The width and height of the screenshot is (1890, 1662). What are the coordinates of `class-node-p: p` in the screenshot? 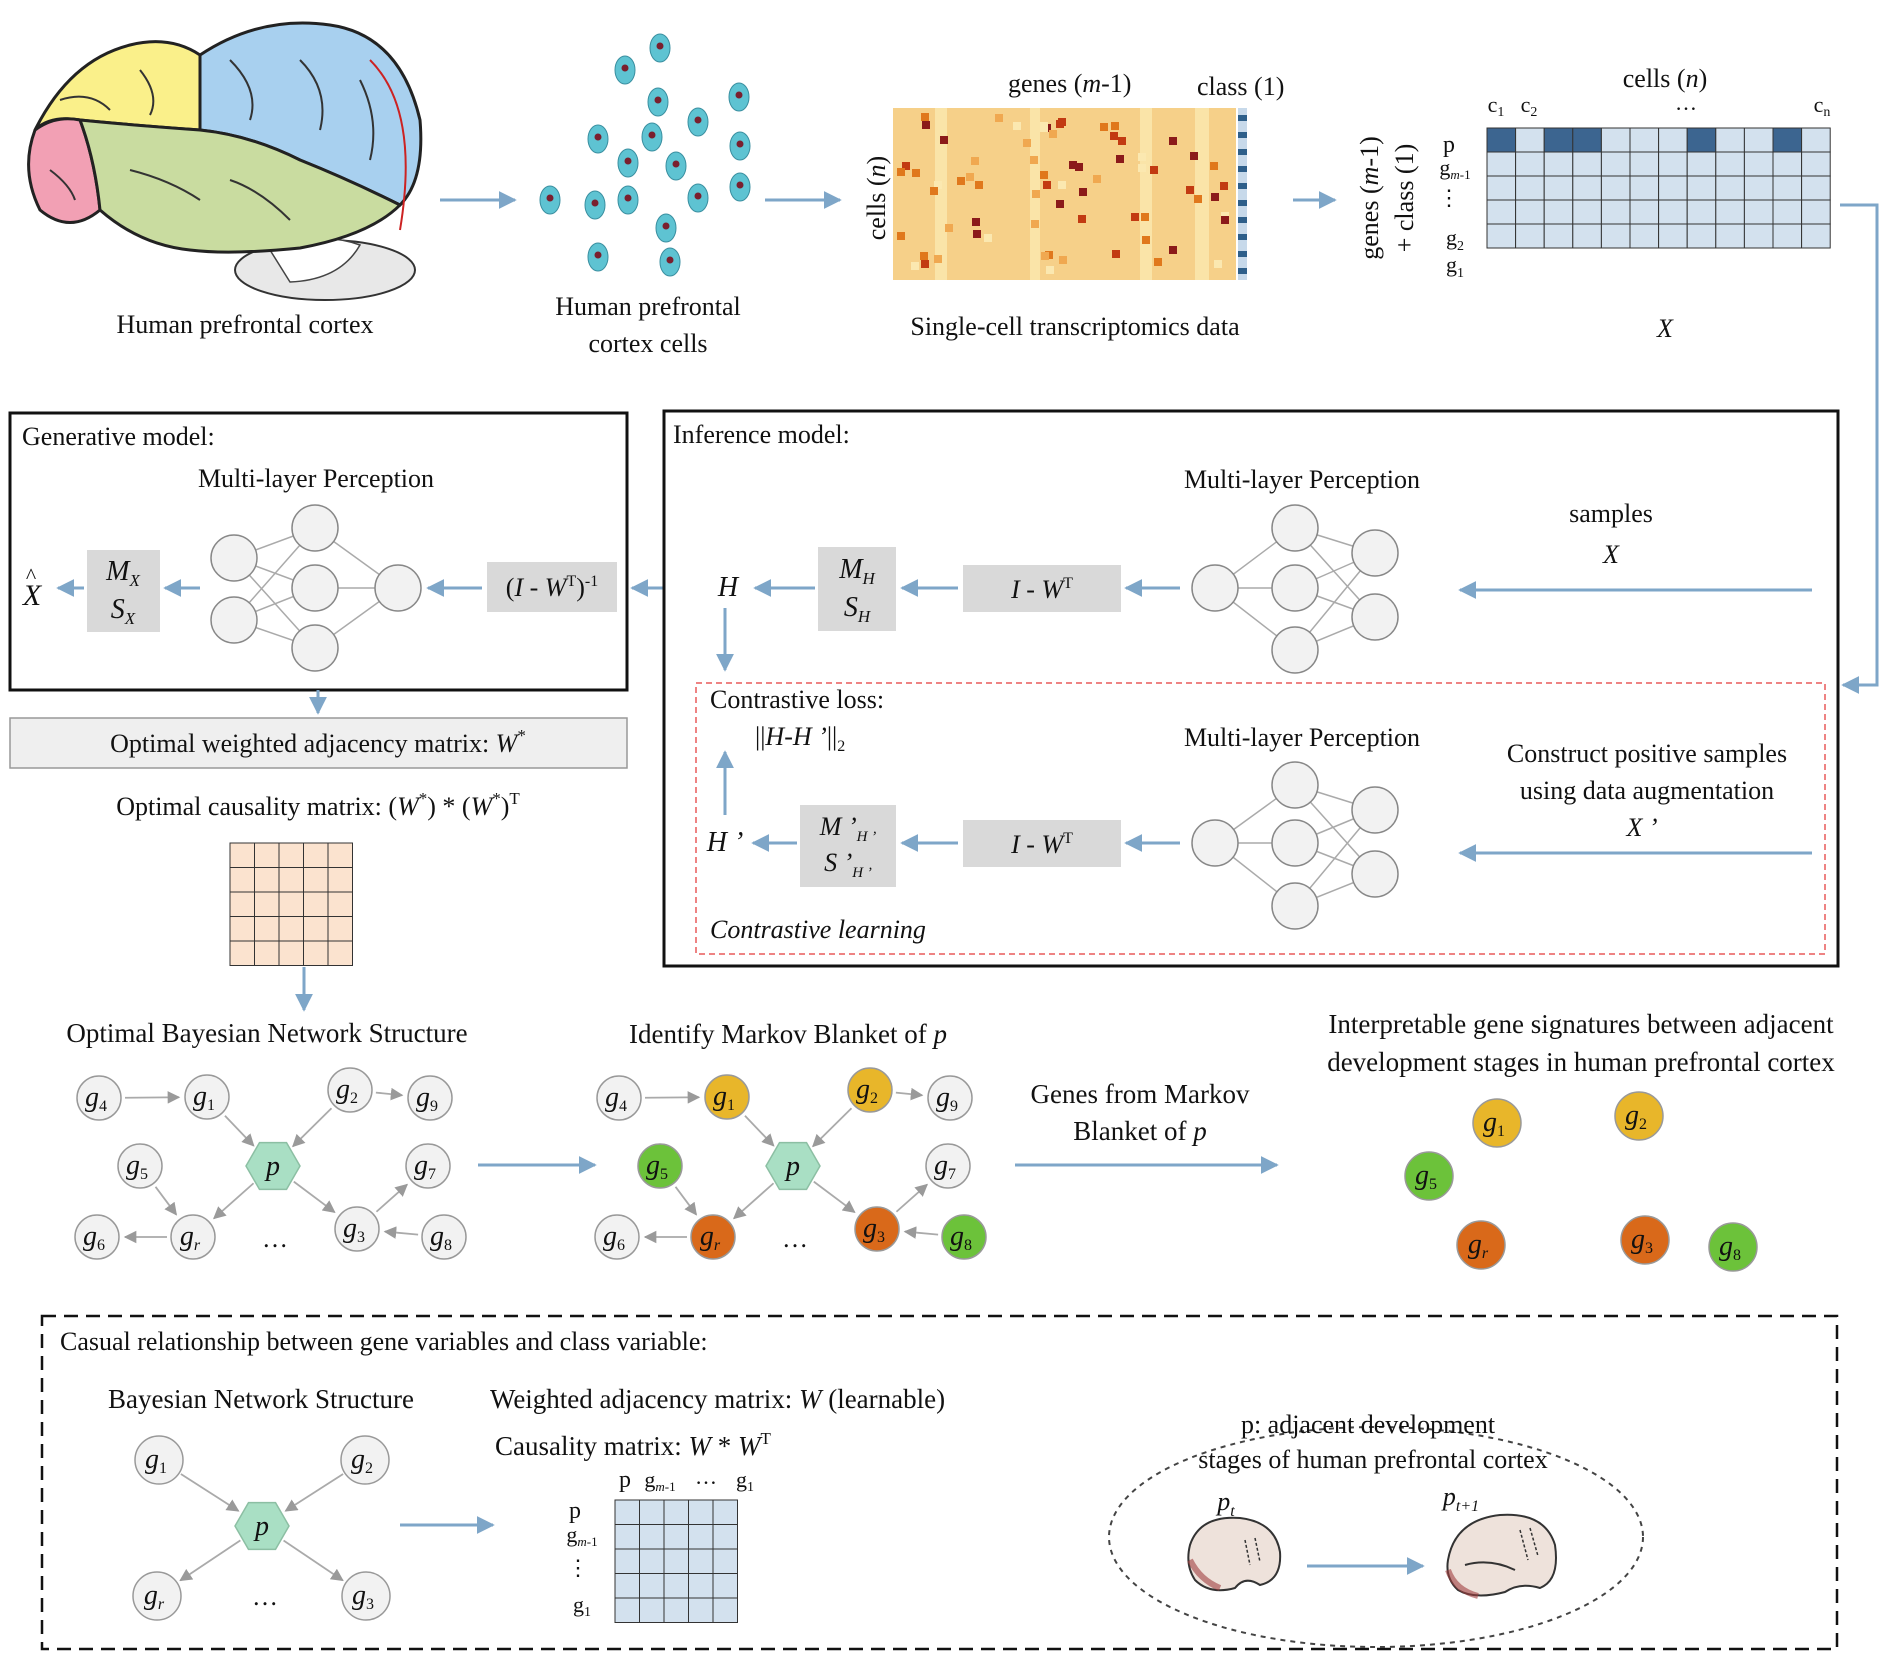 It's located at (273, 1166).